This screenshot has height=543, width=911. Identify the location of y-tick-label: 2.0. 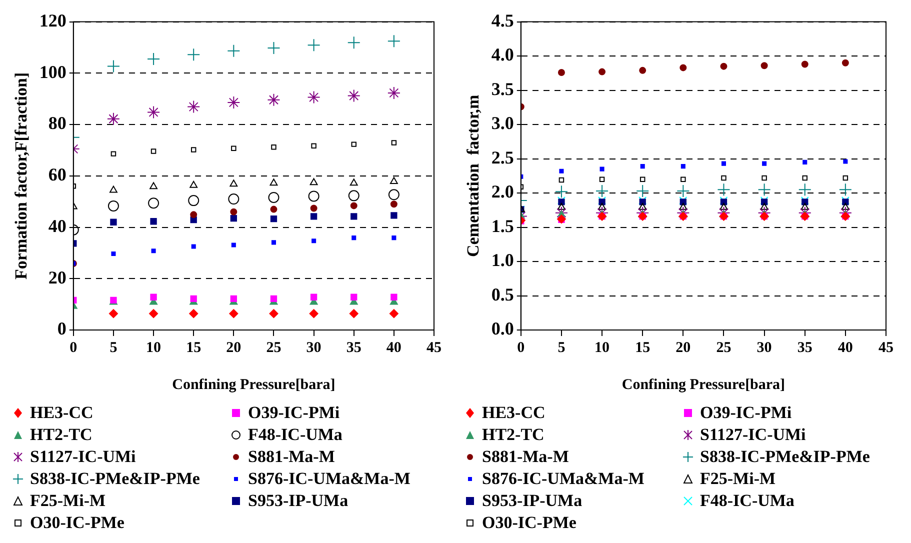
(502, 192).